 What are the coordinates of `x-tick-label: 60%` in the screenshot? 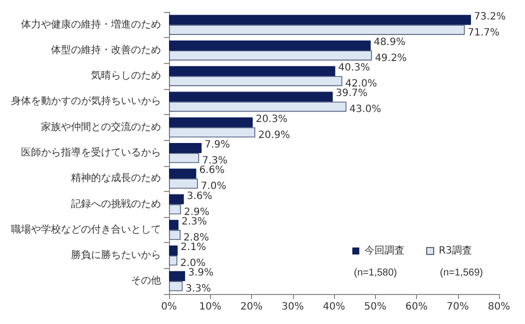 It's located at (416, 307).